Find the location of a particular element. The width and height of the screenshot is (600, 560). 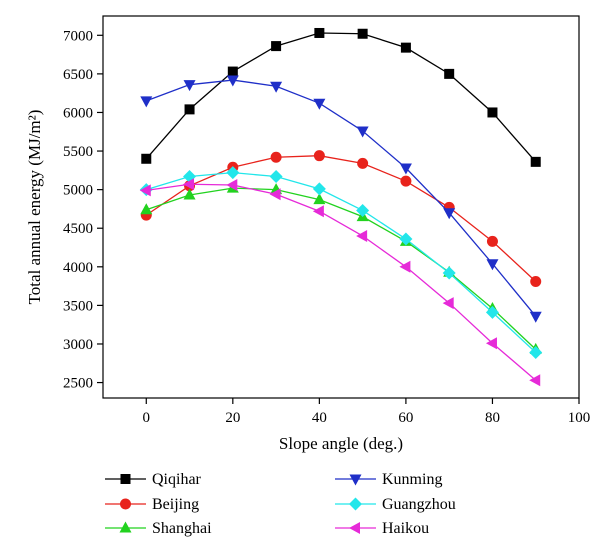

legend-marker-beijing is located at coordinates (125, 504).